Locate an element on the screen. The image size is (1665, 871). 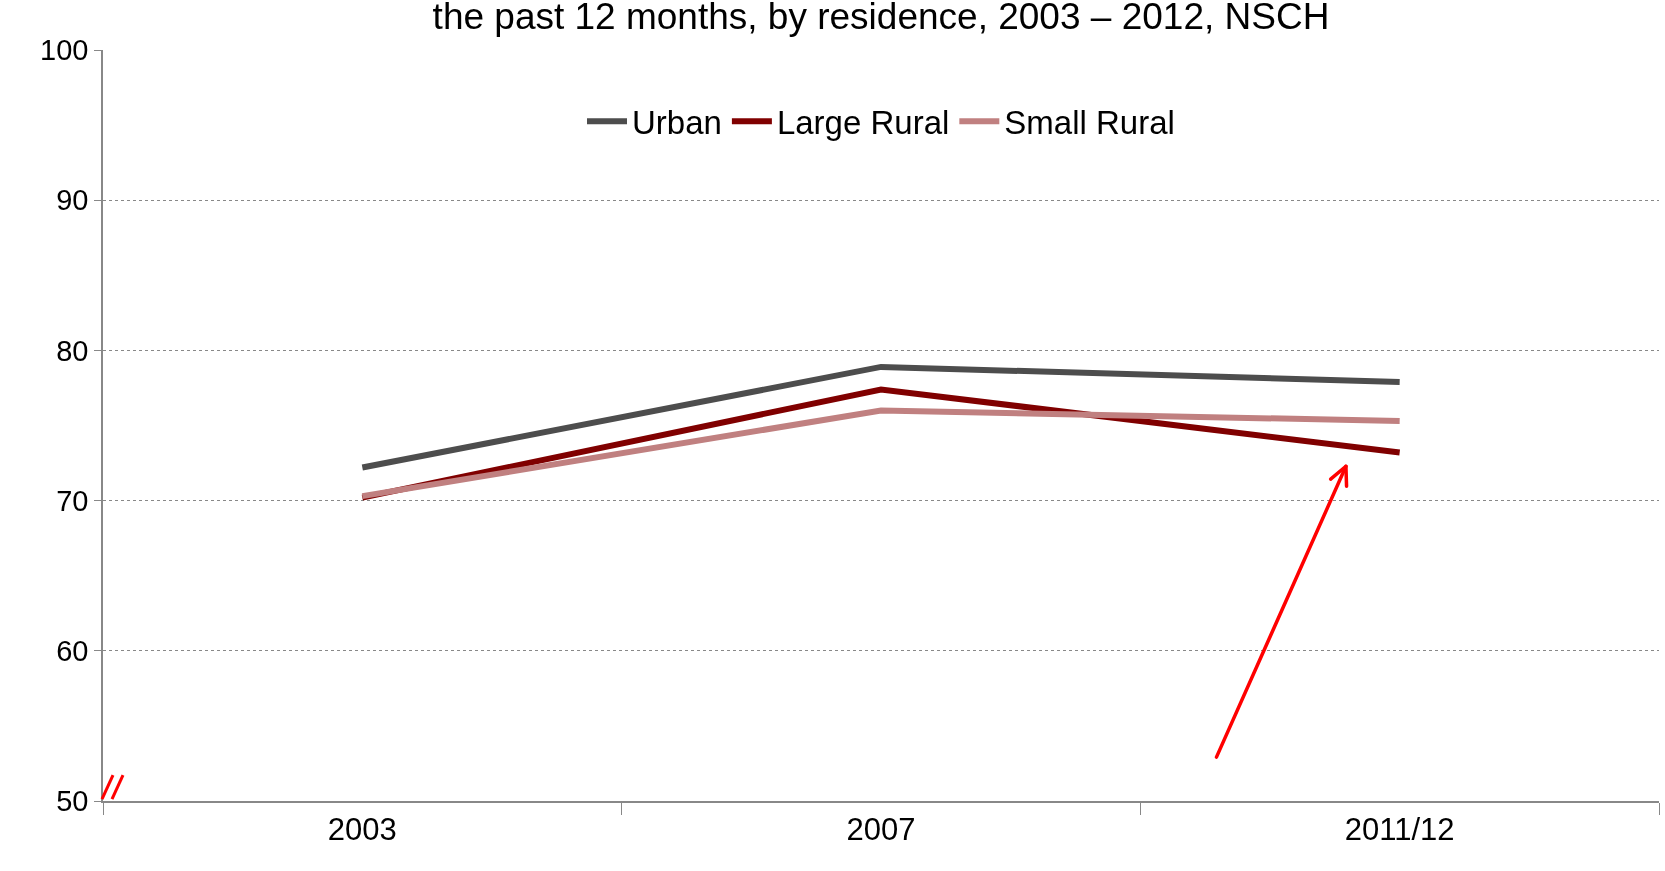
y-tick-label: 60 is located at coordinates (72, 650).